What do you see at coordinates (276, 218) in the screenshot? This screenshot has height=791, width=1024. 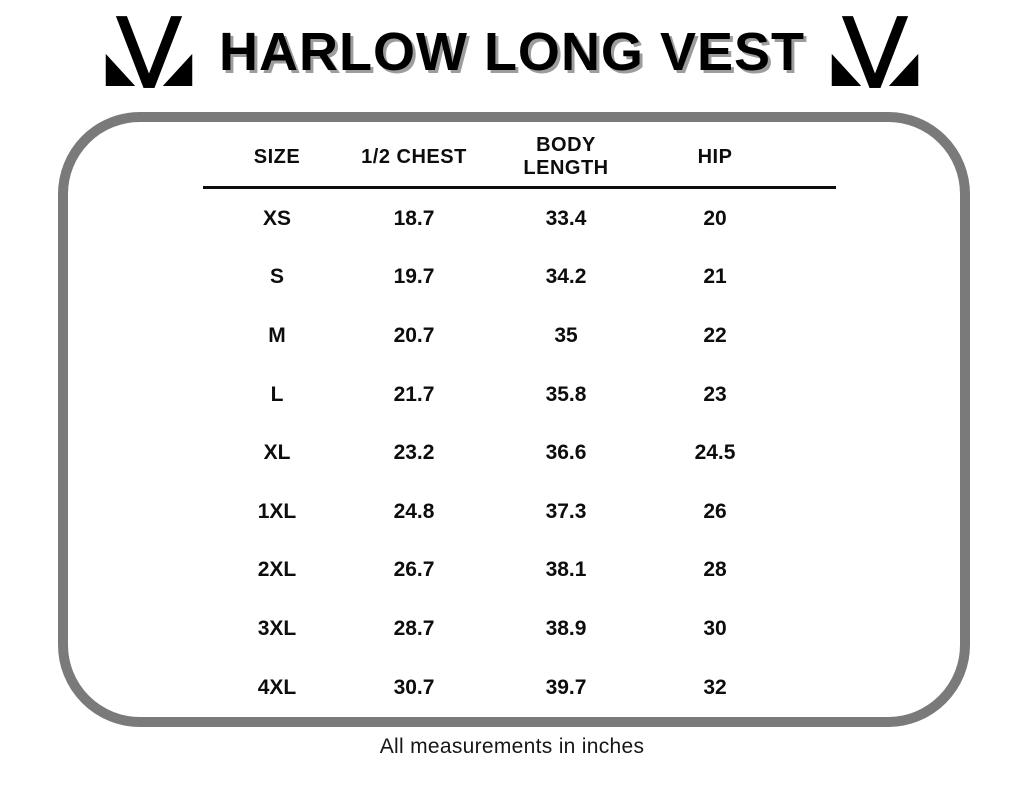 I see `size-cell: XS` at bounding box center [276, 218].